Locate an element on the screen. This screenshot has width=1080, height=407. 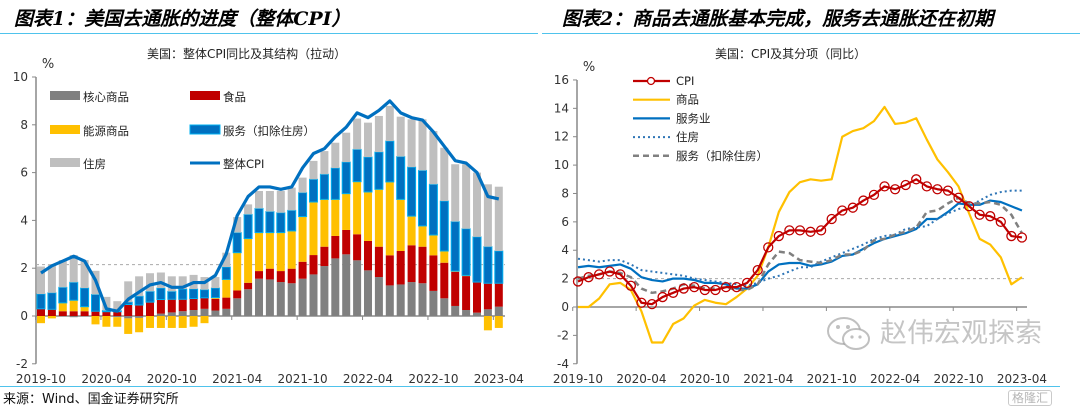
series-line is located at coordinates (799, 238).